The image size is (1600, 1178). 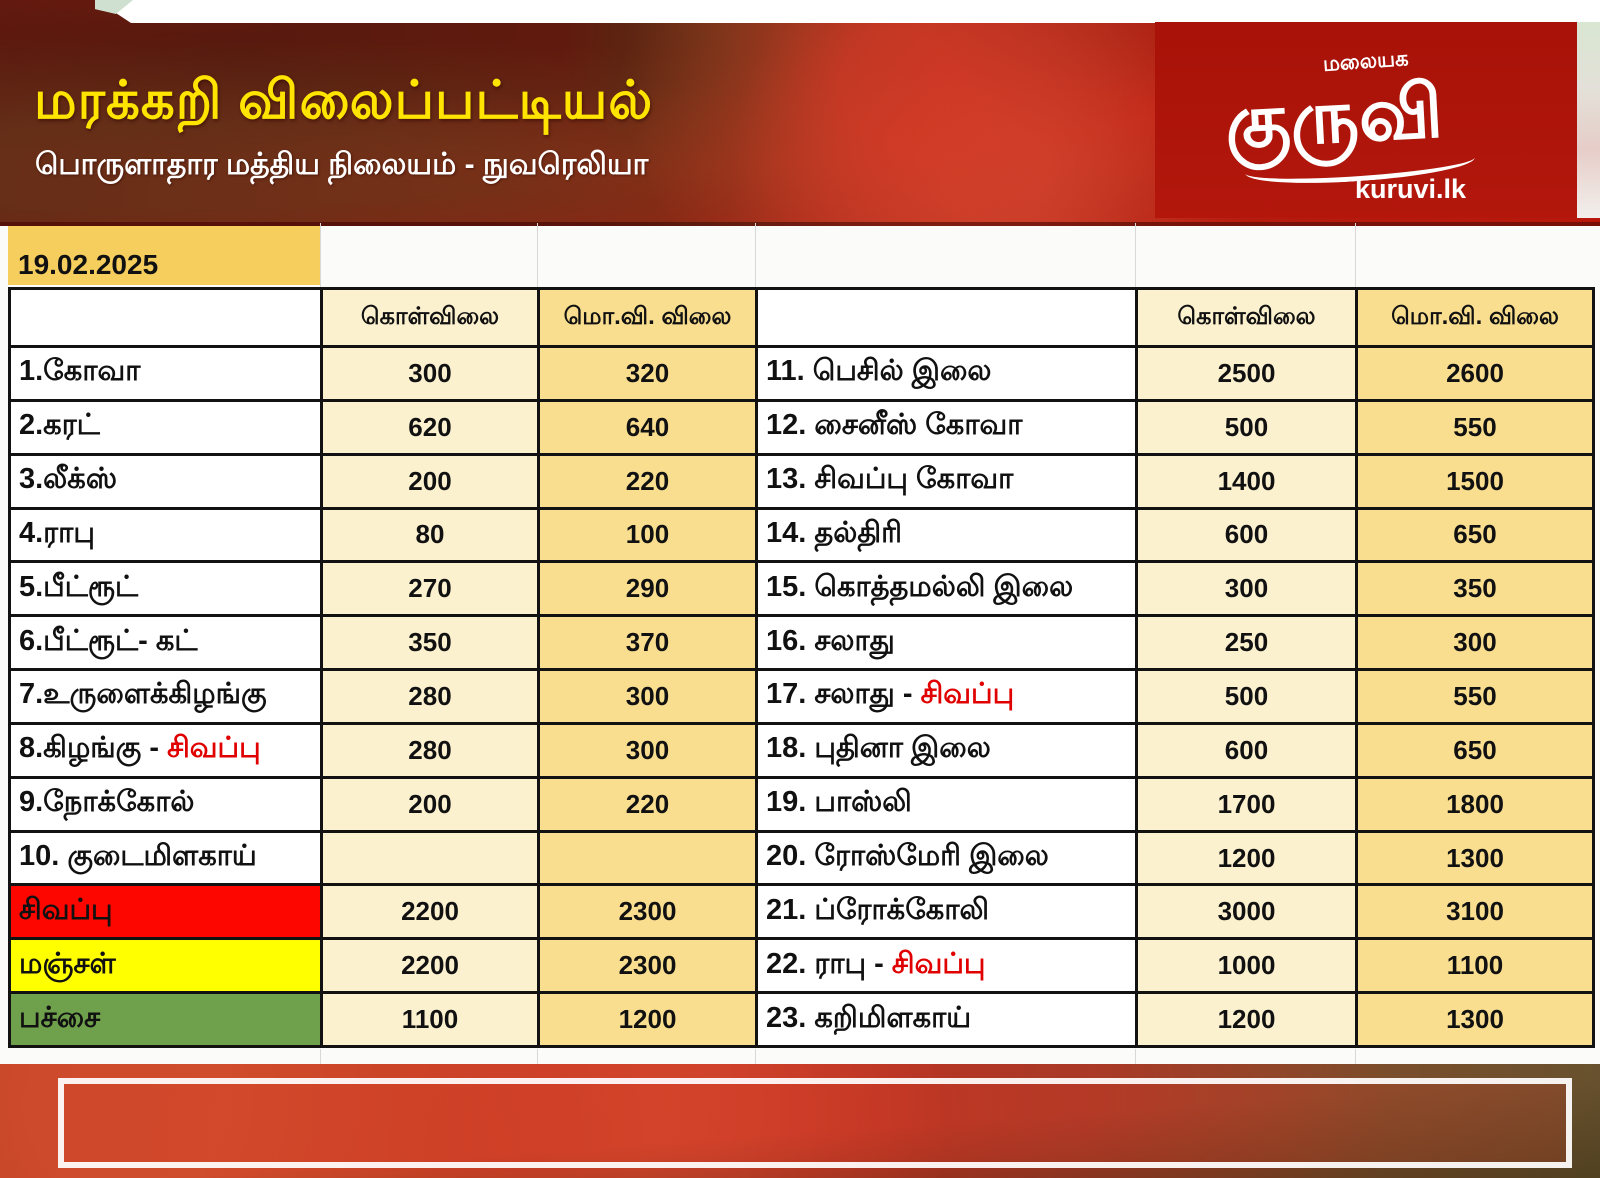 I want to click on item-label: 5.பீட்ரூட், so click(x=79, y=586).